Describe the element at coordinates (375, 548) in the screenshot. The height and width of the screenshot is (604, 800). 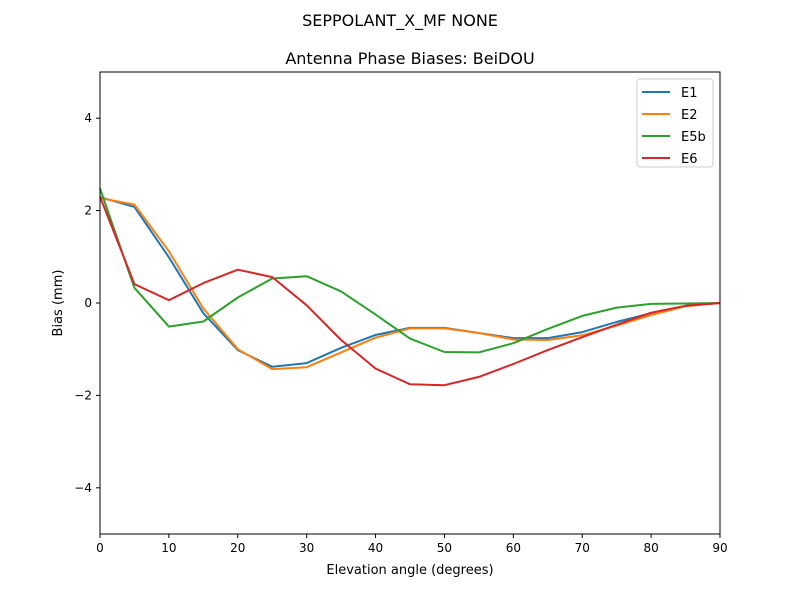
I see `x-tick-label: 40` at that location.